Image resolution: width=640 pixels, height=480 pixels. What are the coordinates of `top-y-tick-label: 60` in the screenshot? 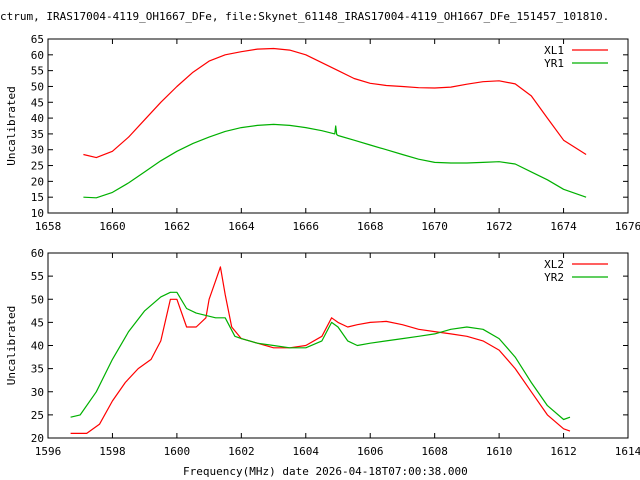 It's located at (37, 55).